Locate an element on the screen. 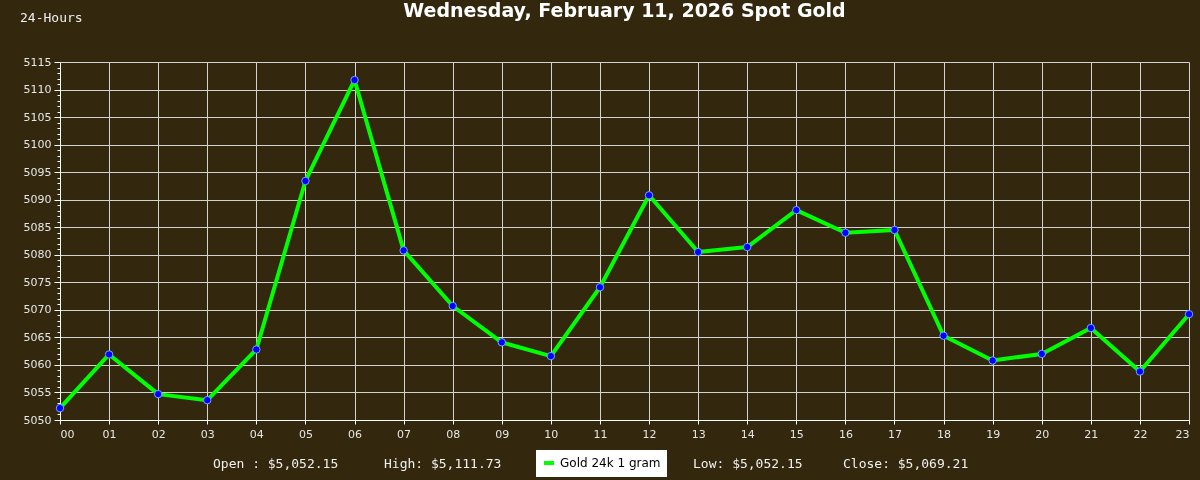 This screenshot has width=1200, height=480. x-tick-label: 16 is located at coordinates (845, 434).